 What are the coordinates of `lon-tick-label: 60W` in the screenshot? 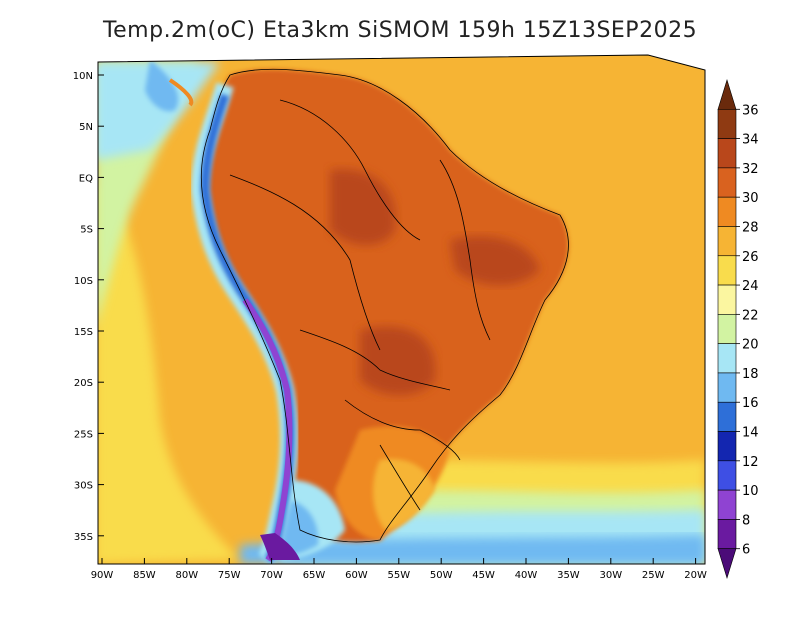 It's located at (356, 575).